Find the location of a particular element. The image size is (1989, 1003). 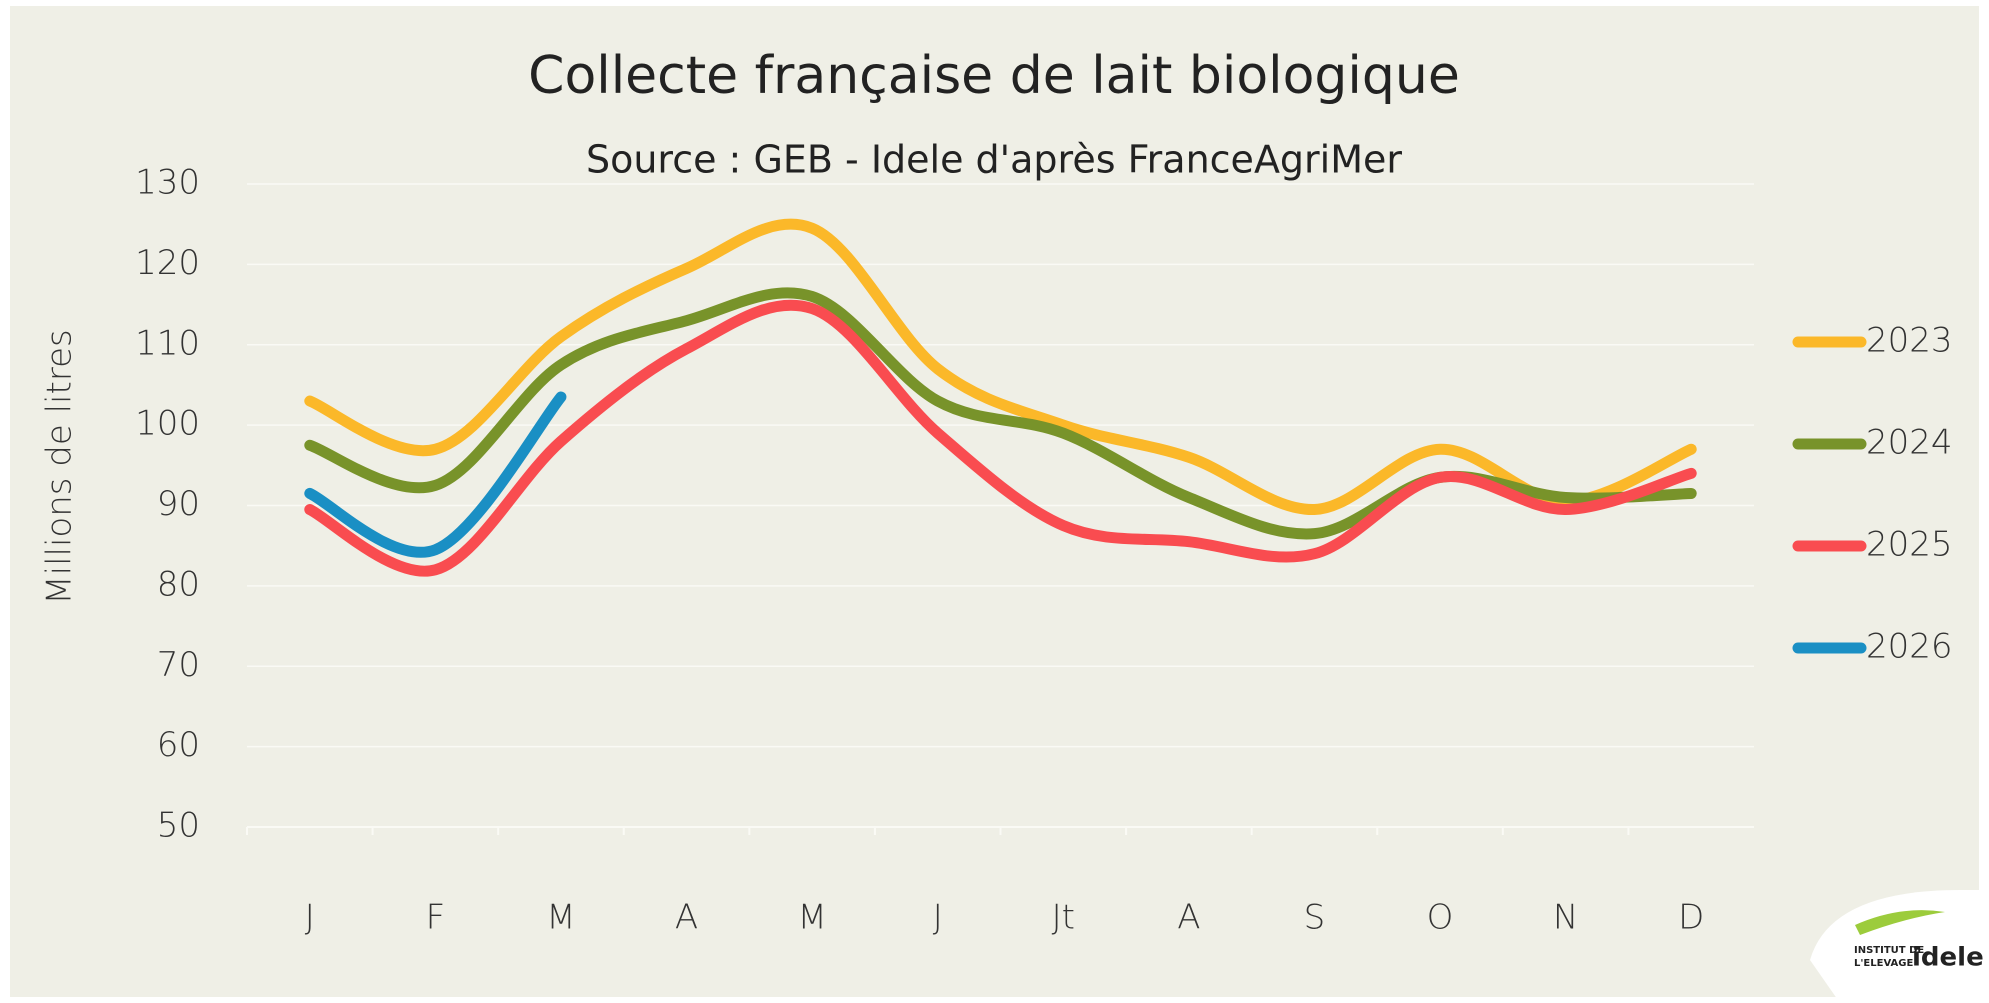

y-tick-label: 110 is located at coordinates (167, 343).